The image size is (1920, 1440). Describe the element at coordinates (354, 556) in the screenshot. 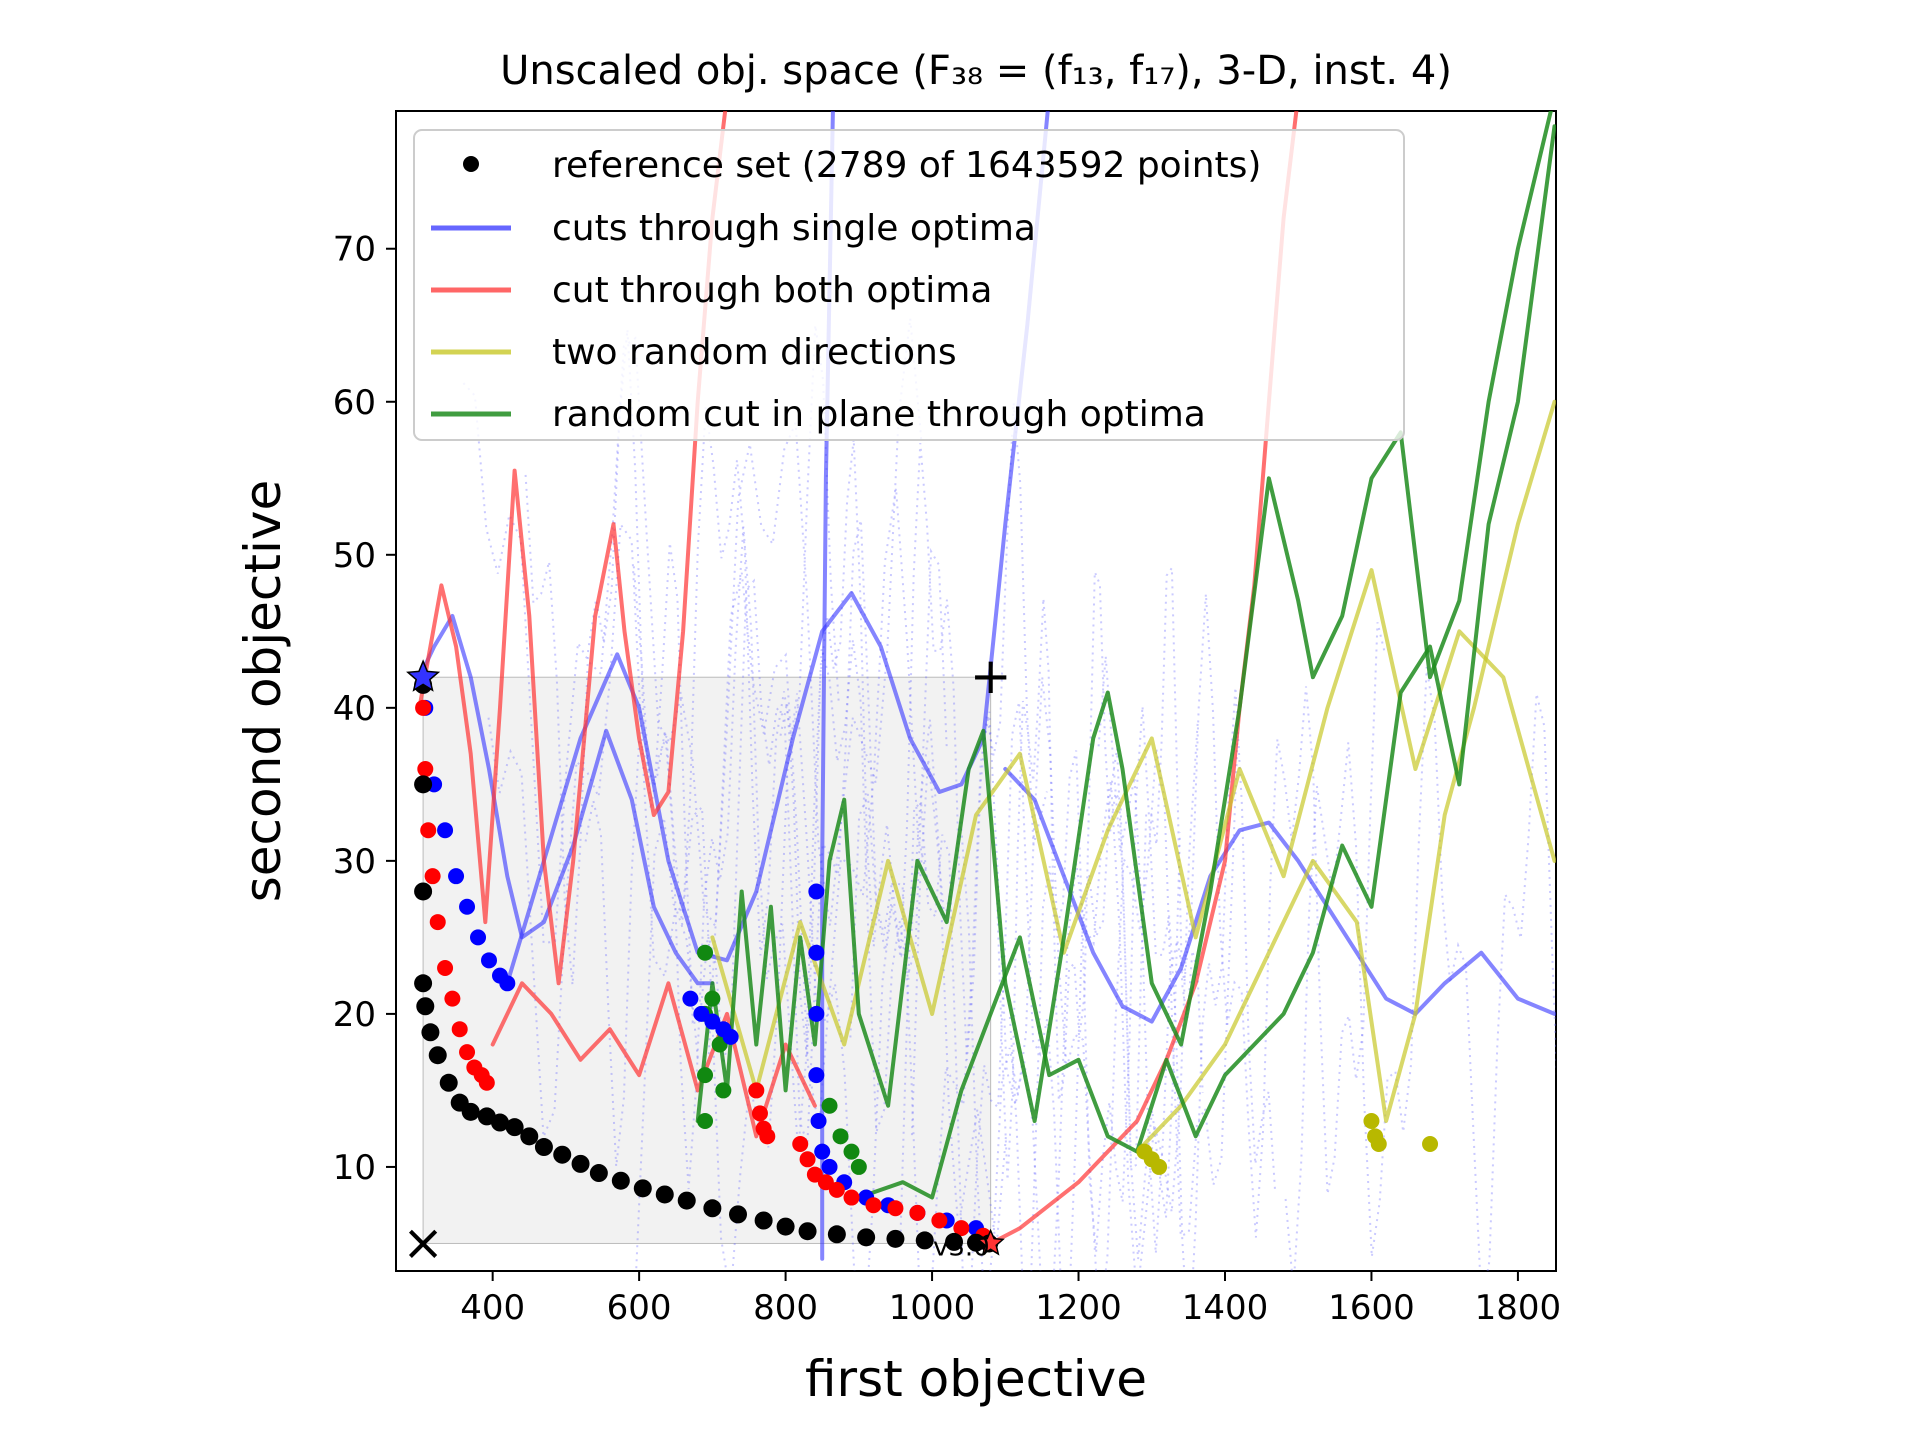

I see `y-tick-label: 50` at that location.